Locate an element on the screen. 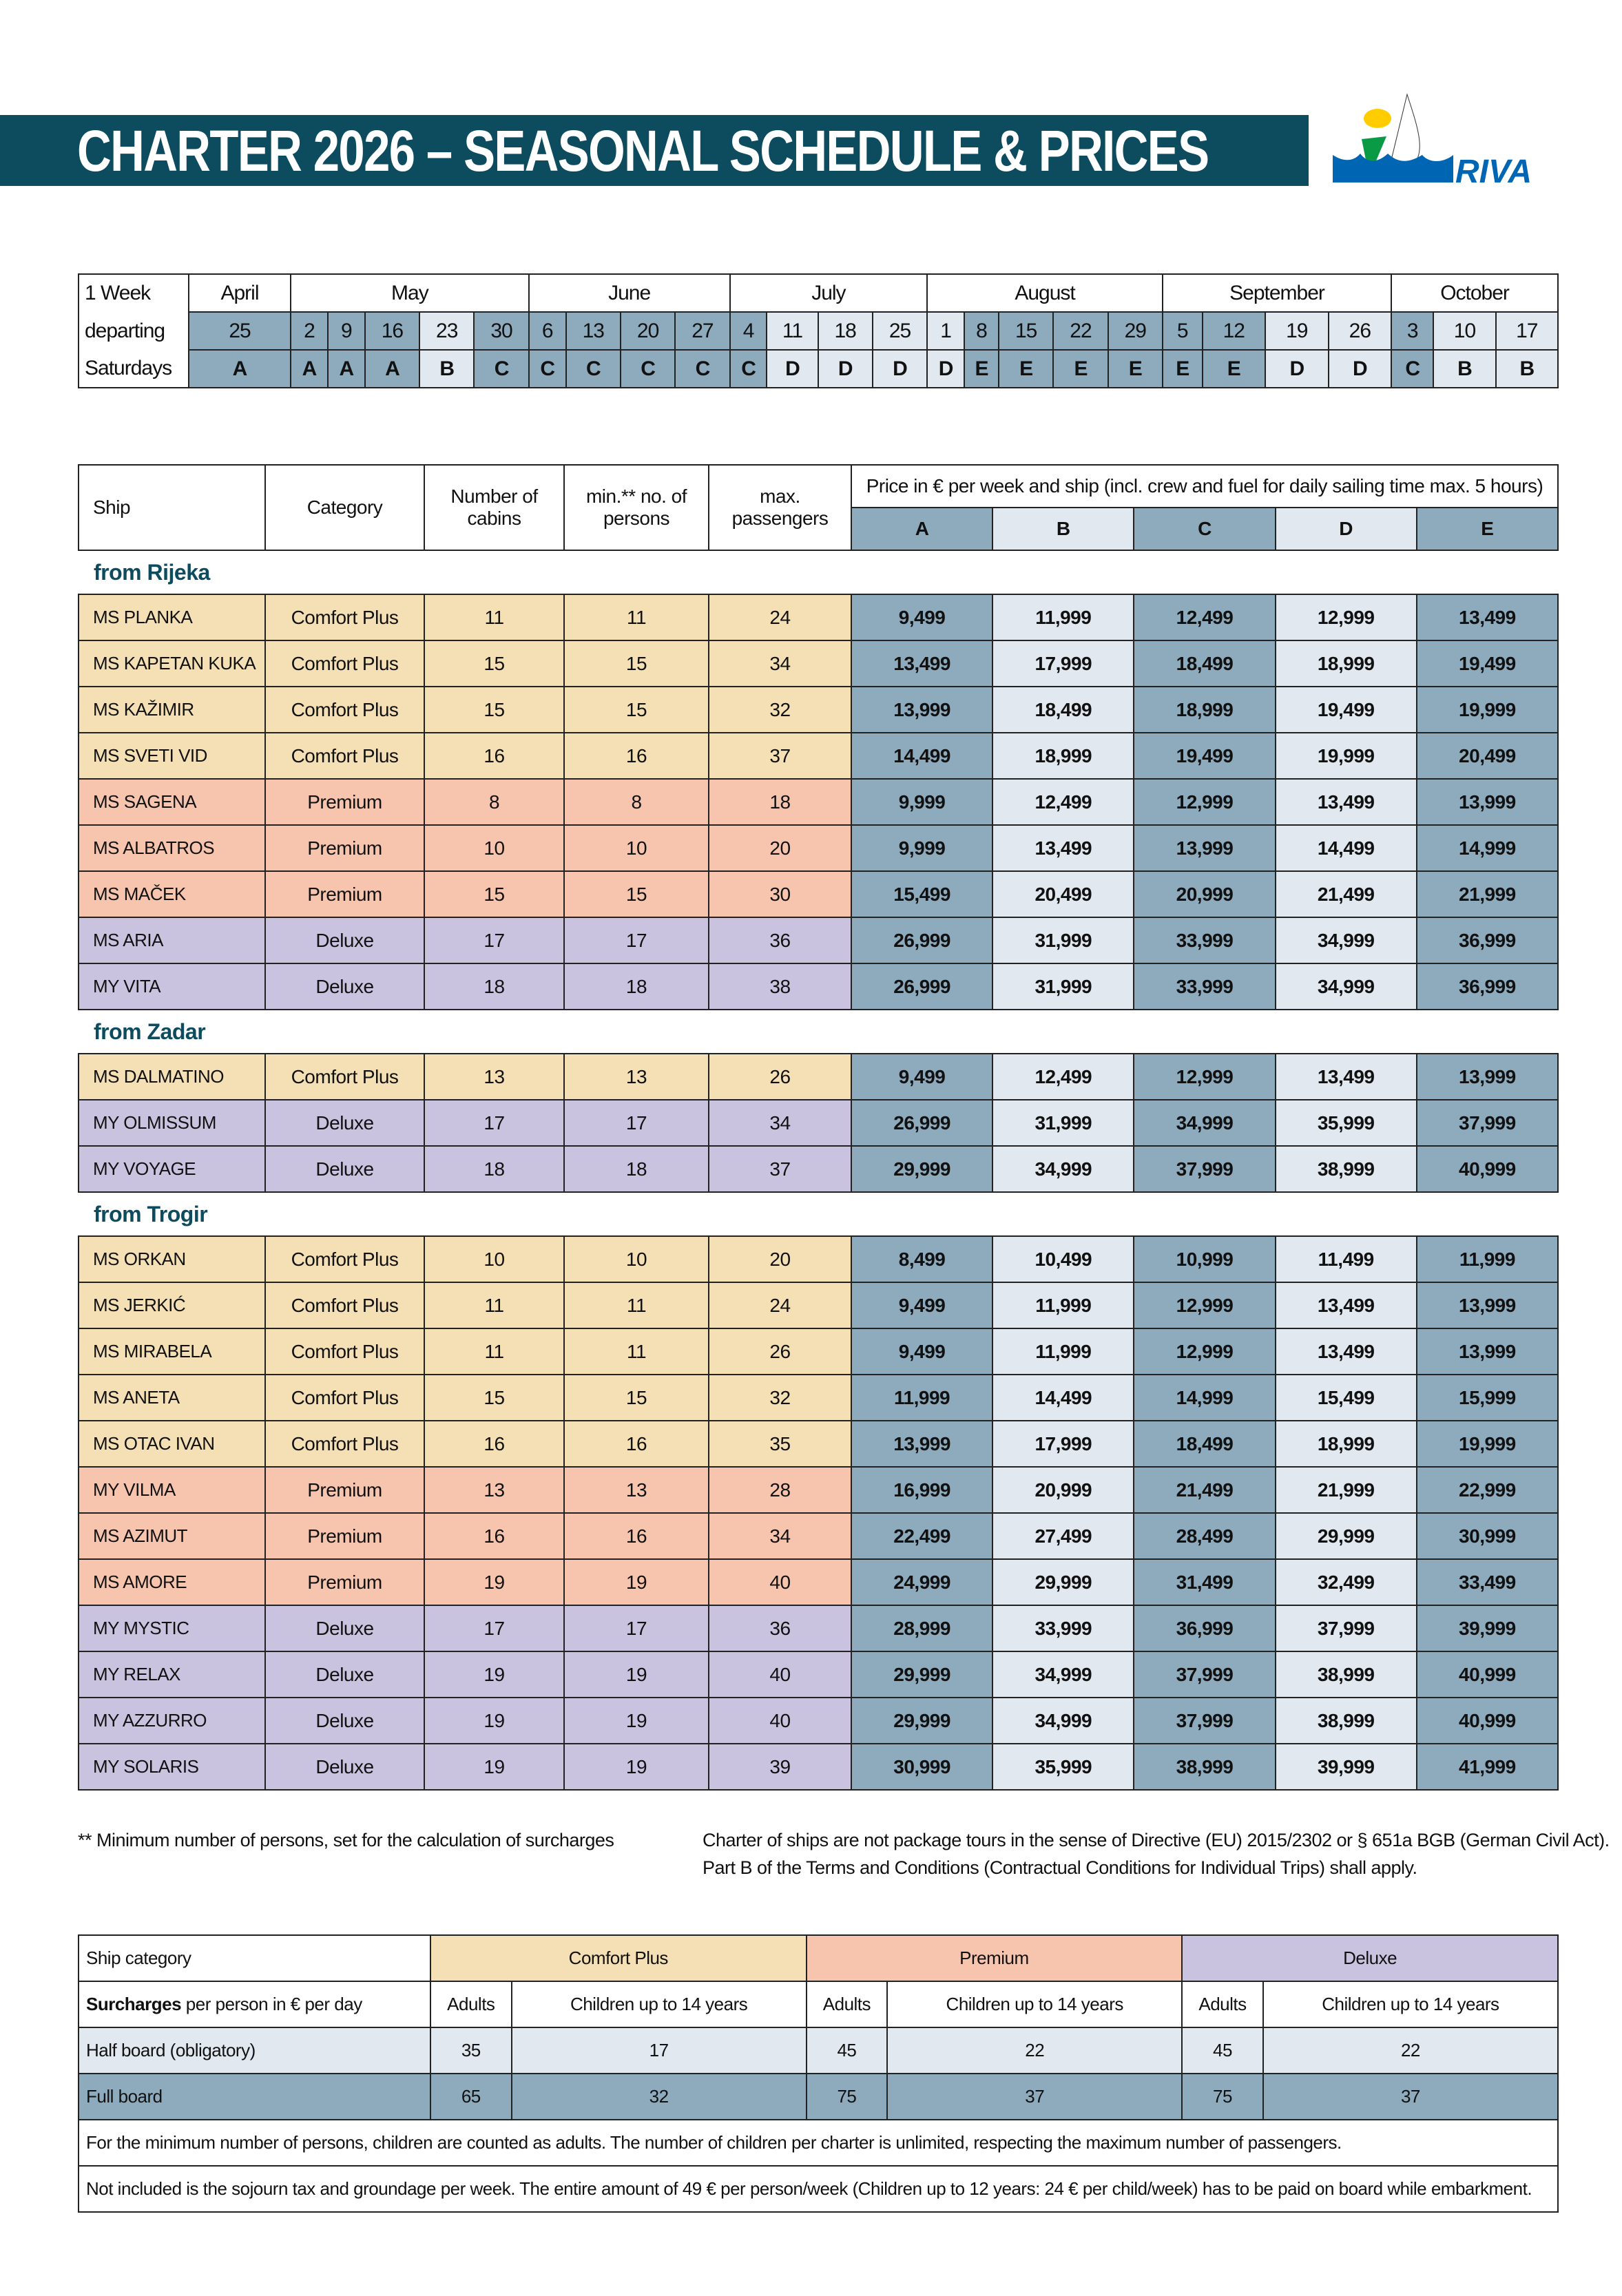 This screenshot has height=2296, width=1622. departure-date: 27 is located at coordinates (702, 331).